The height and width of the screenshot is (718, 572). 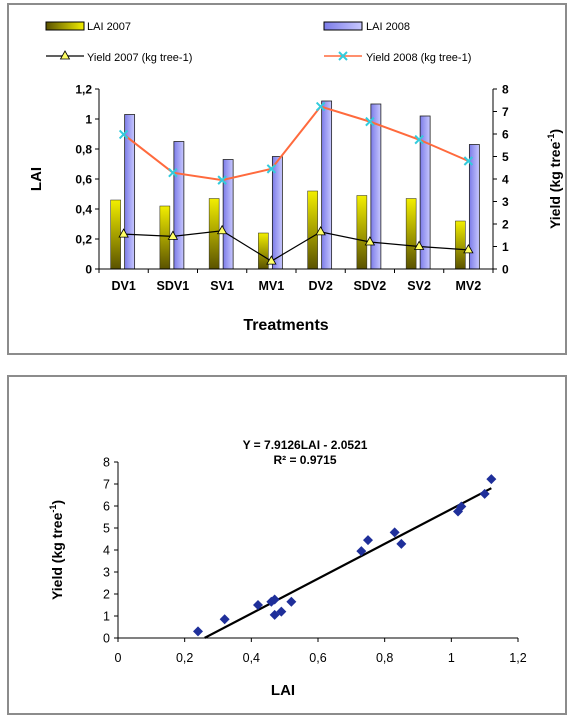 I want to click on bar-lai-2007-sdv1, so click(x=165, y=237).